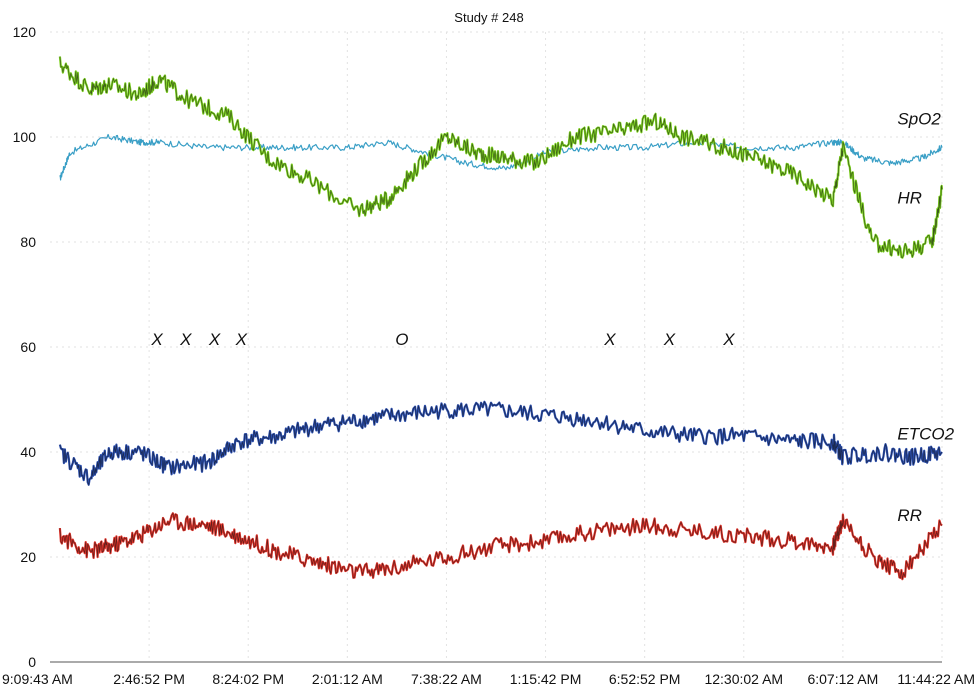 The width and height of the screenshot is (977, 692). What do you see at coordinates (347, 679) in the screenshot?
I see `x-tick-label: 2:01:12 AM` at bounding box center [347, 679].